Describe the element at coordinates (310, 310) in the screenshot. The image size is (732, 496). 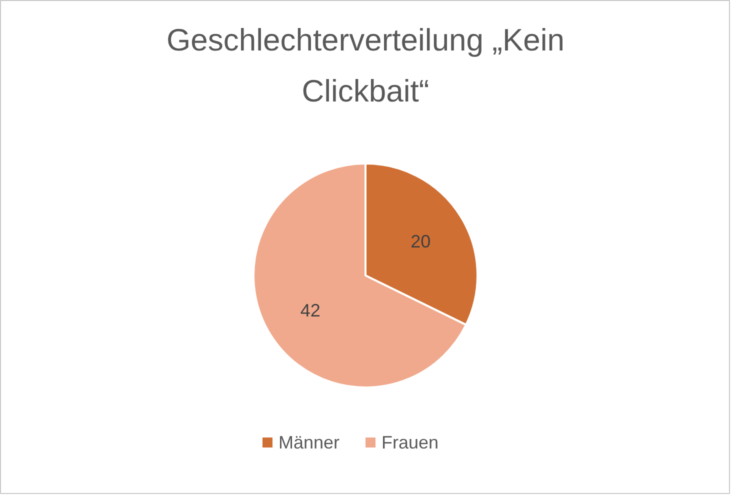
I see `data-label: 42` at that location.